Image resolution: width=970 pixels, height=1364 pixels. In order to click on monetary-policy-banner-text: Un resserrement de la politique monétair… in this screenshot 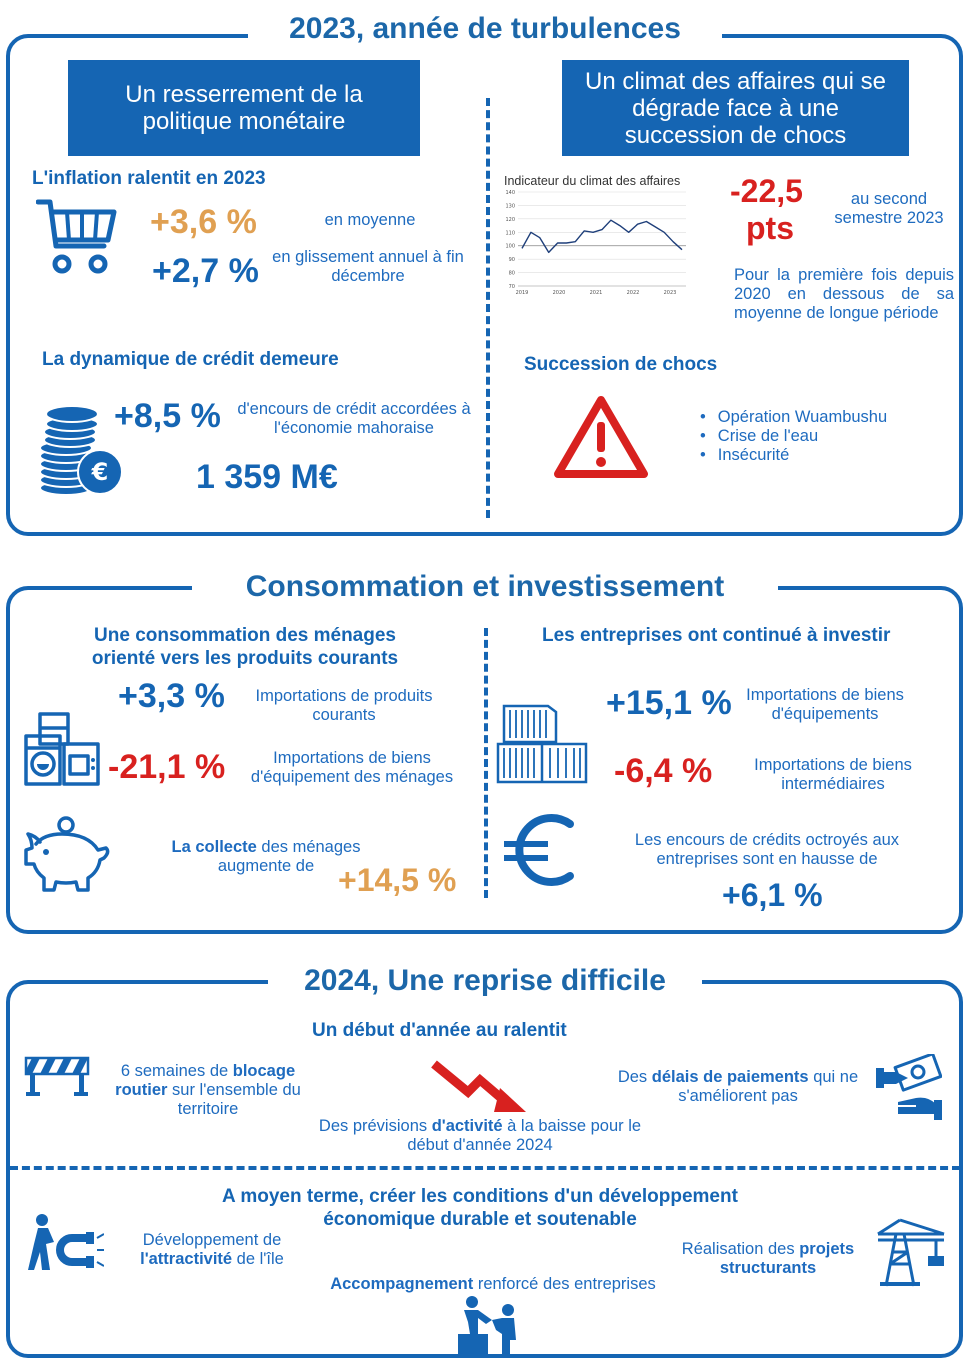, I will do `click(244, 108)`.